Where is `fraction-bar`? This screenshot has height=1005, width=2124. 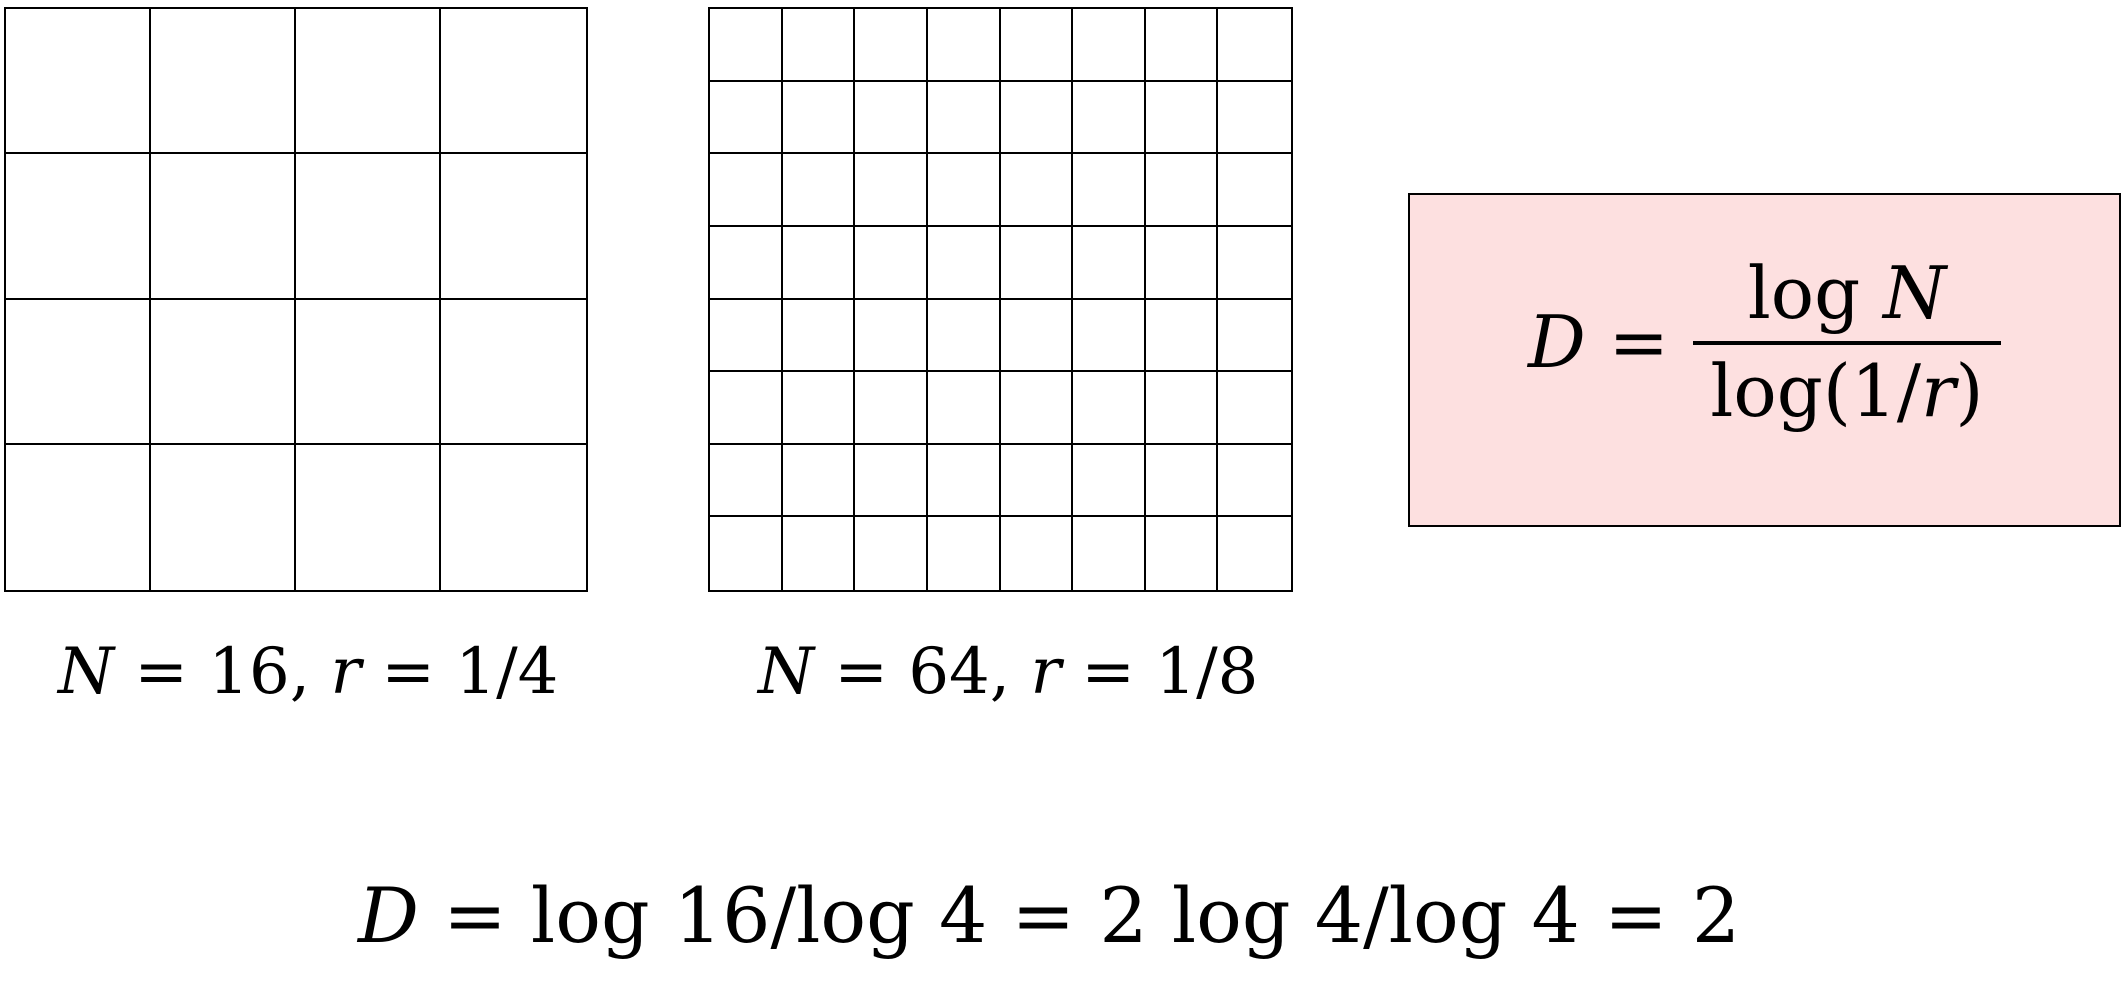
fraction-bar is located at coordinates (1846, 343).